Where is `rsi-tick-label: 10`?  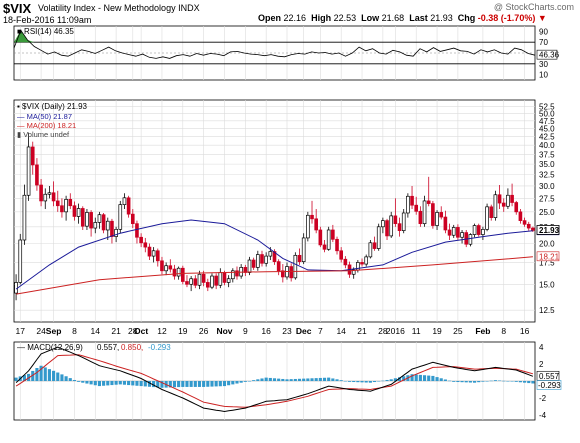
rsi-tick-label: 10 is located at coordinates (543, 75).